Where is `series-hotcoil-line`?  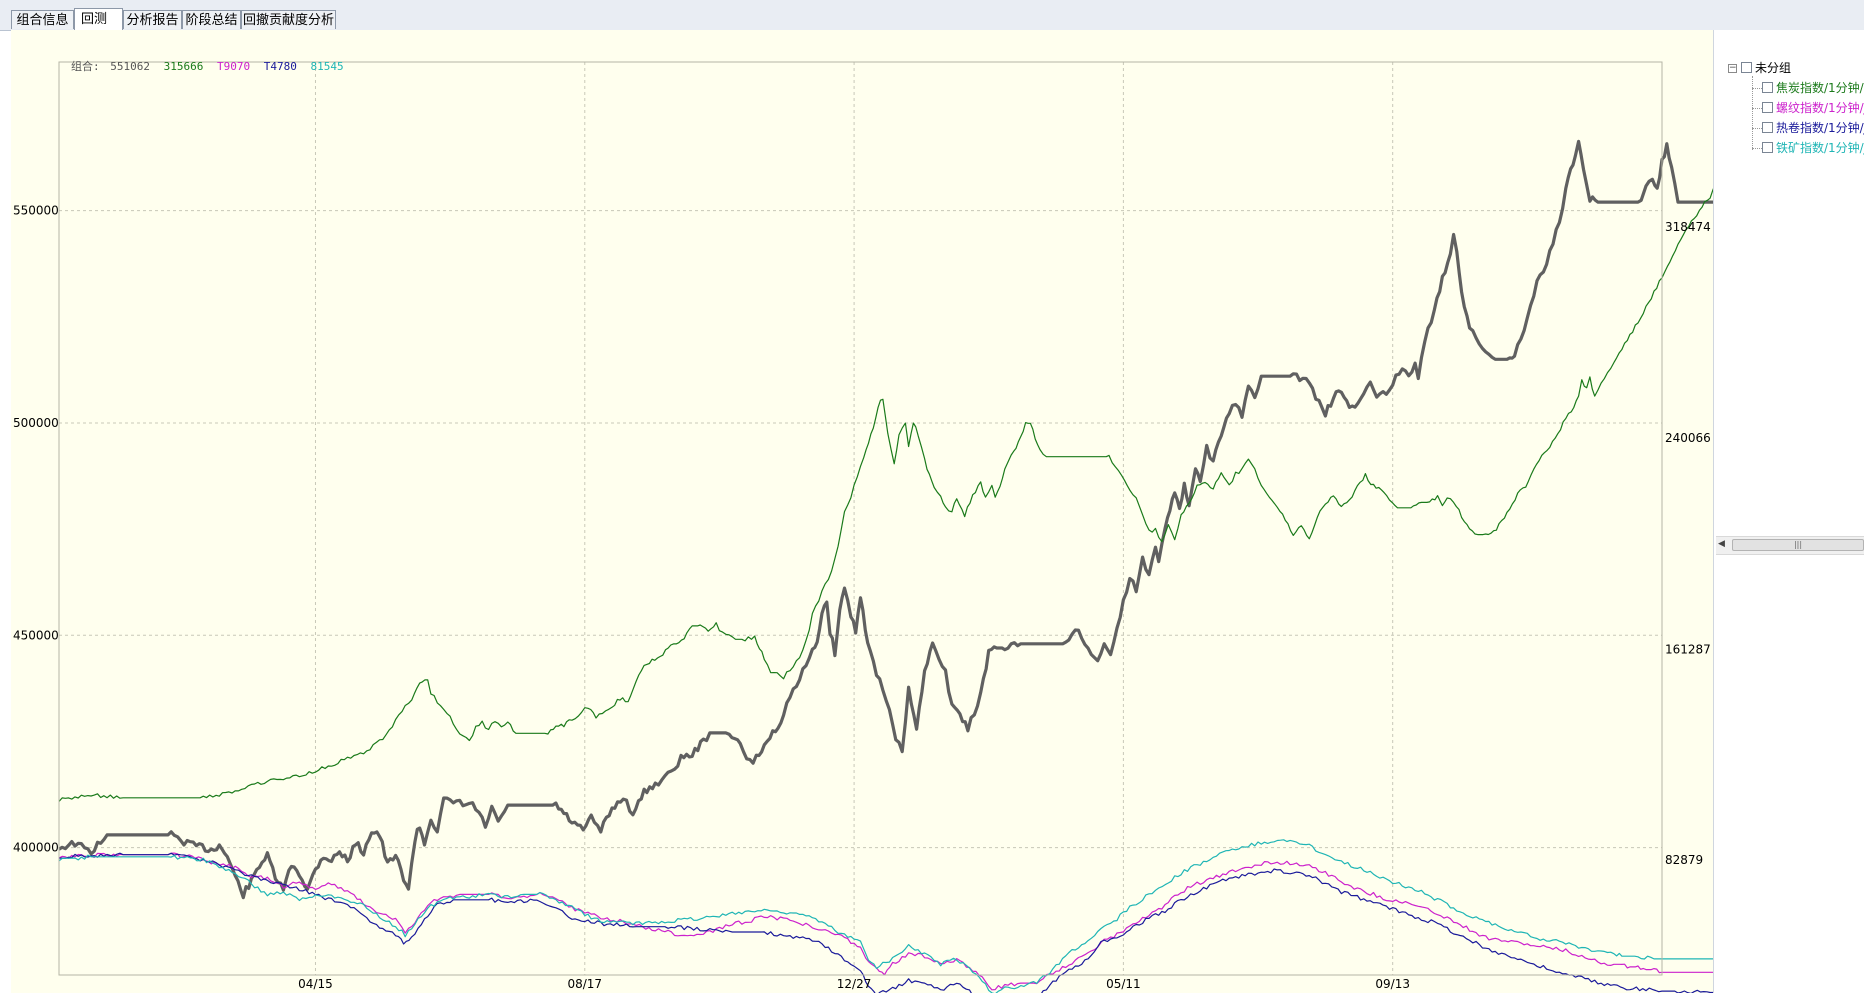 series-hotcoil-line is located at coordinates (886, 922).